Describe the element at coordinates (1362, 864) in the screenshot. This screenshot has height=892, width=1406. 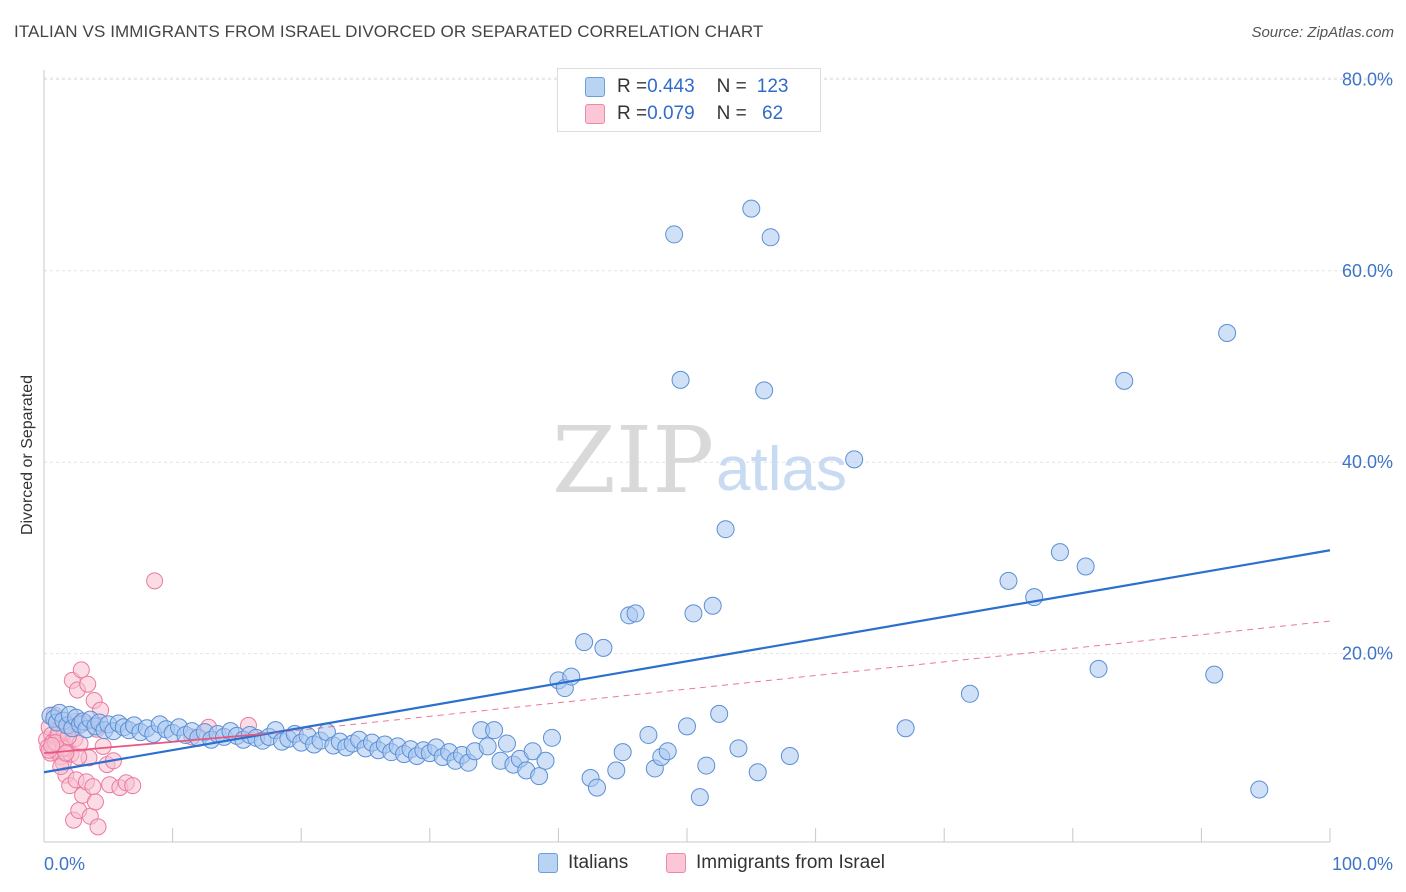
I see `x-tick-label: 100.0%` at that location.